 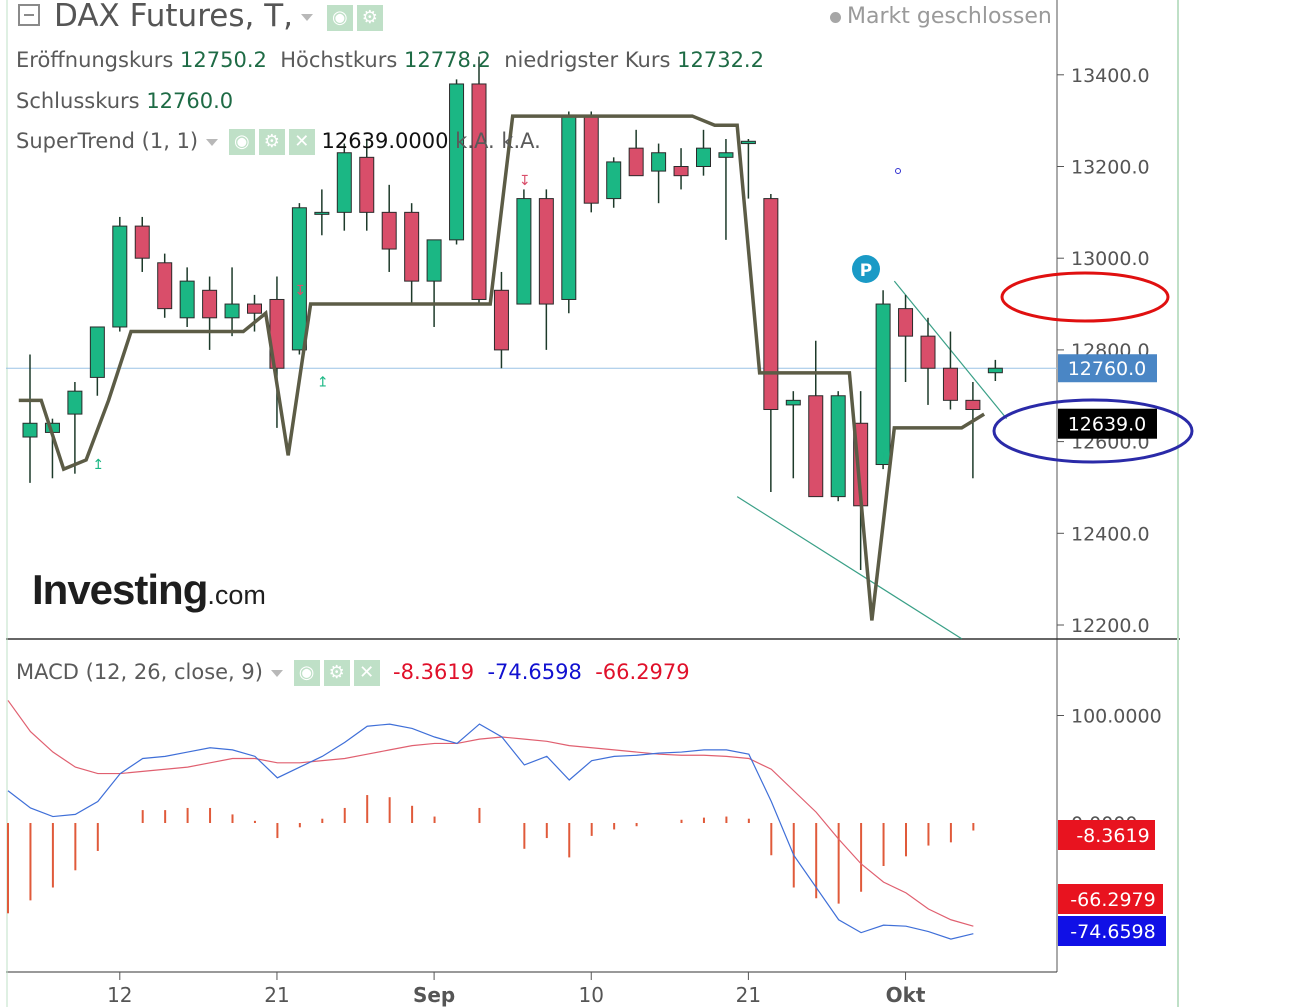 What do you see at coordinates (339, 60) in the screenshot?
I see `high-label: Höchstkurs` at bounding box center [339, 60].